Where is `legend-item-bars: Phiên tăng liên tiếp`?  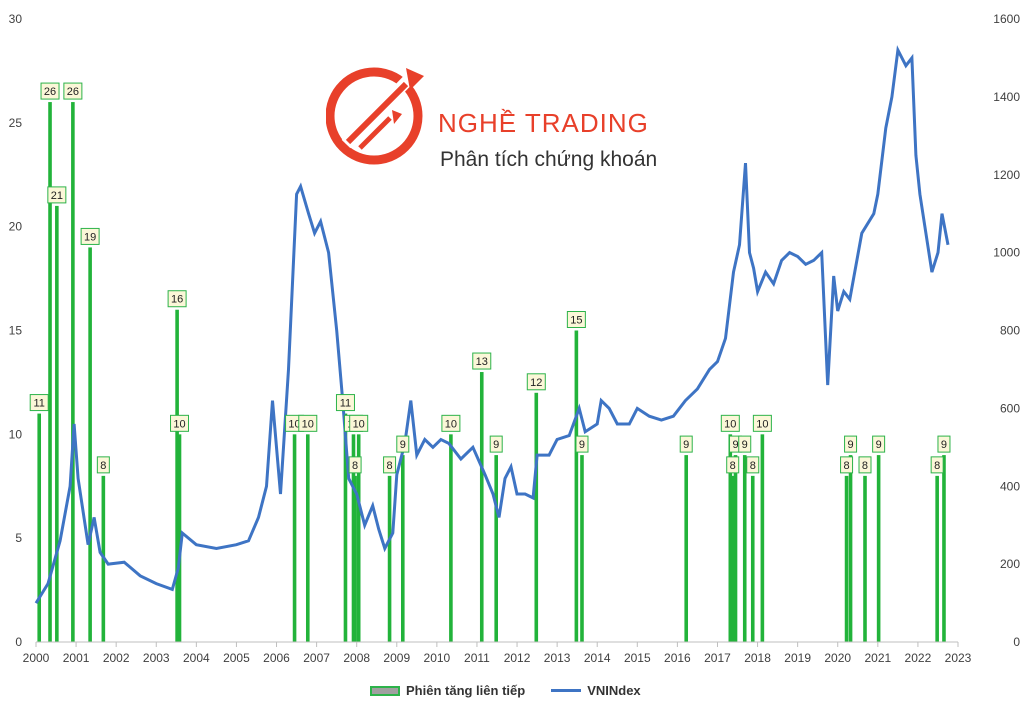 legend-item-bars: Phiên tăng liên tiếp is located at coordinates (447, 690).